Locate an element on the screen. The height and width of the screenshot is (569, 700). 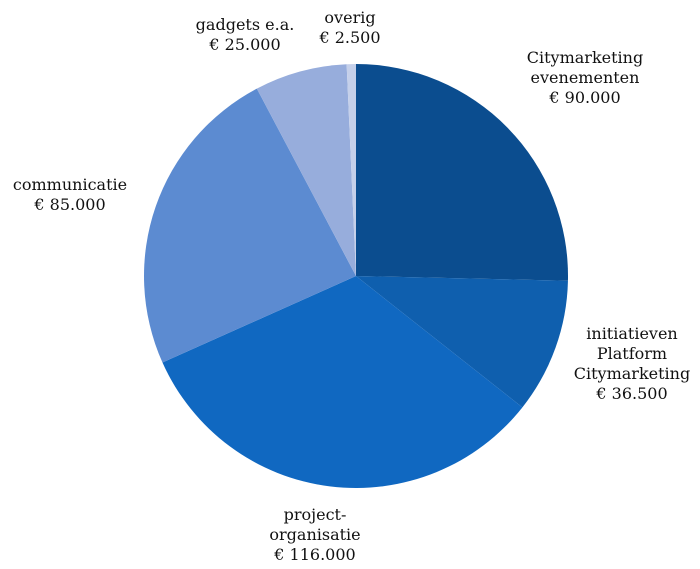
slice-value-label: € 90.000 is located at coordinates (585, 97).